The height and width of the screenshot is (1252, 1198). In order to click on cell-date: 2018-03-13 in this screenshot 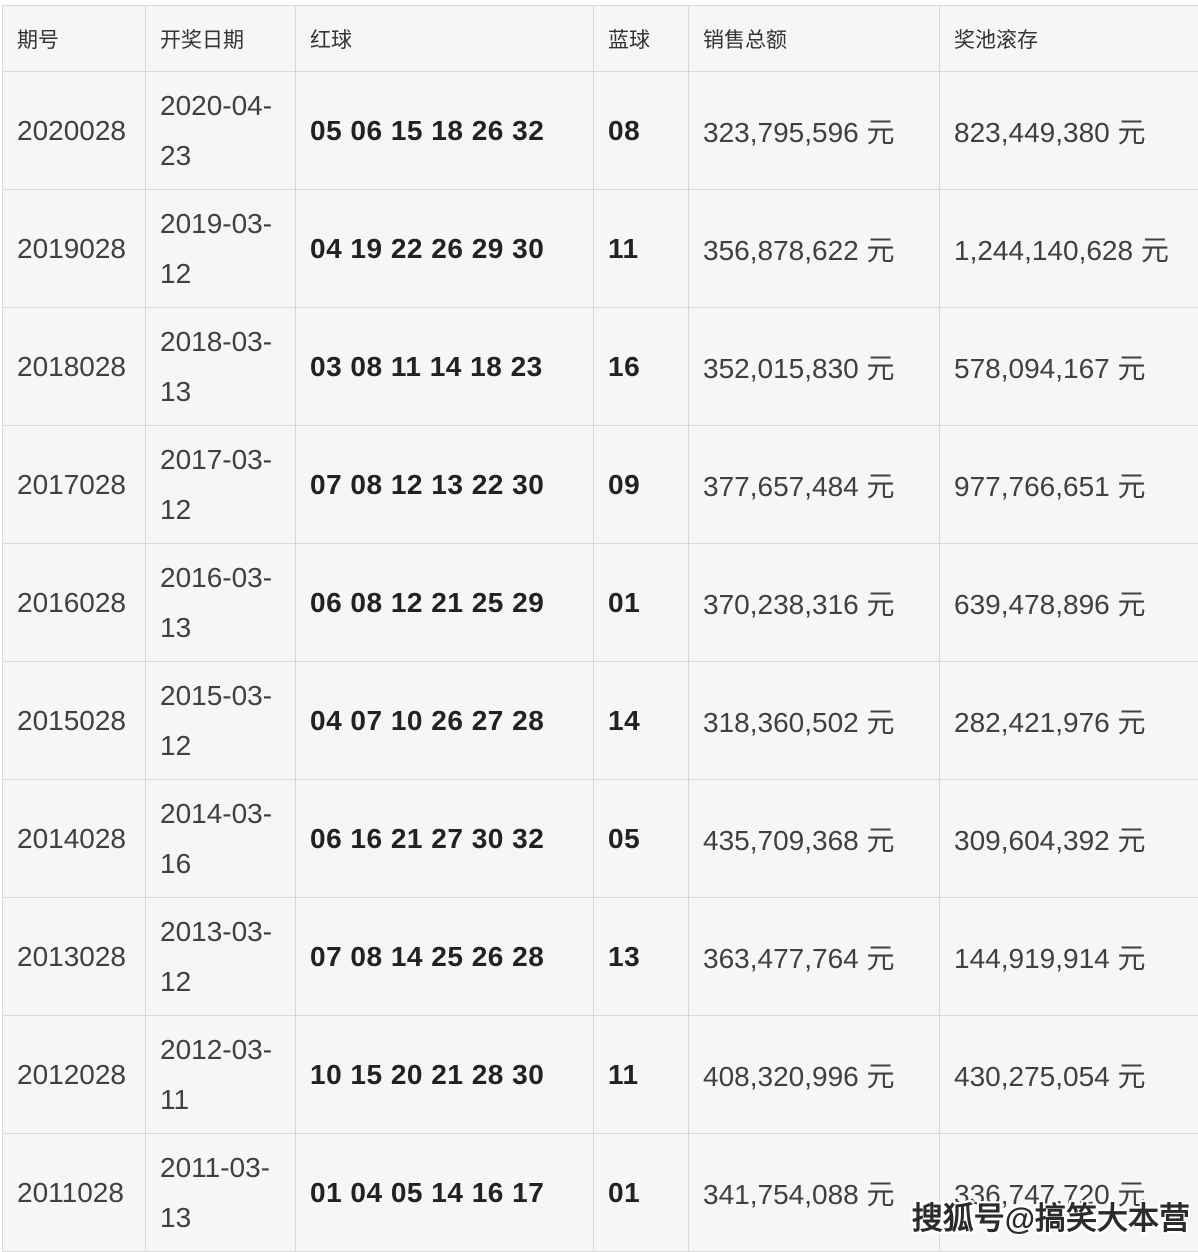, I will do `click(221, 367)`.